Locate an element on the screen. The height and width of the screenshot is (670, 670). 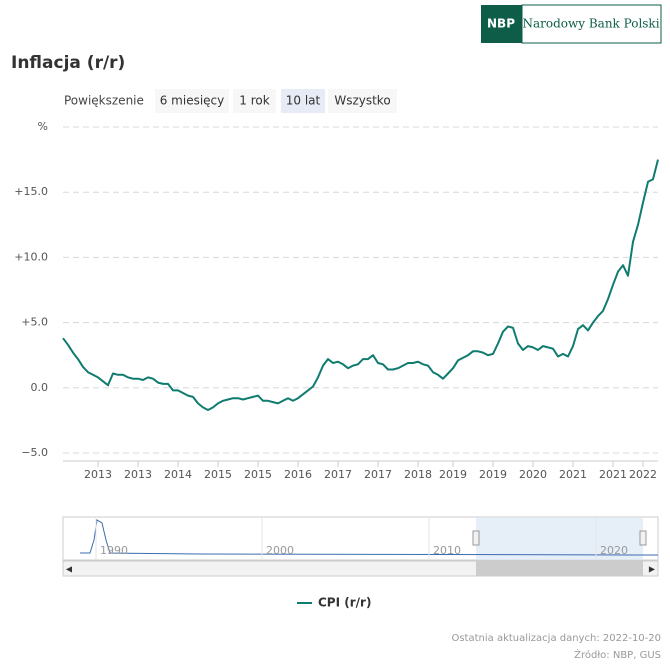
navigator-line is located at coordinates (369, 537).